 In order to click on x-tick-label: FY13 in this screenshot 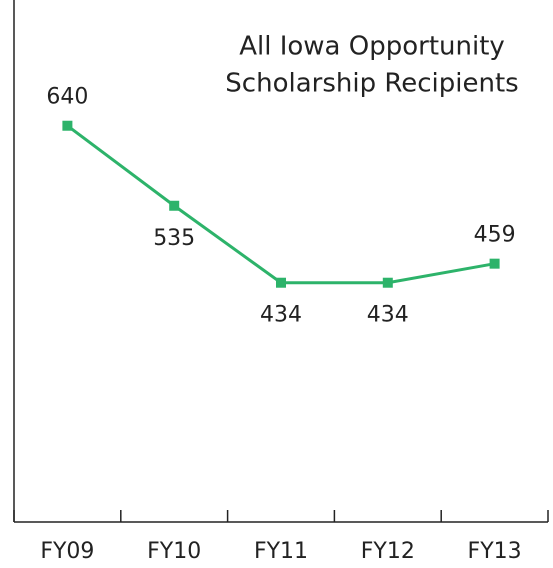, I will do `click(495, 551)`.